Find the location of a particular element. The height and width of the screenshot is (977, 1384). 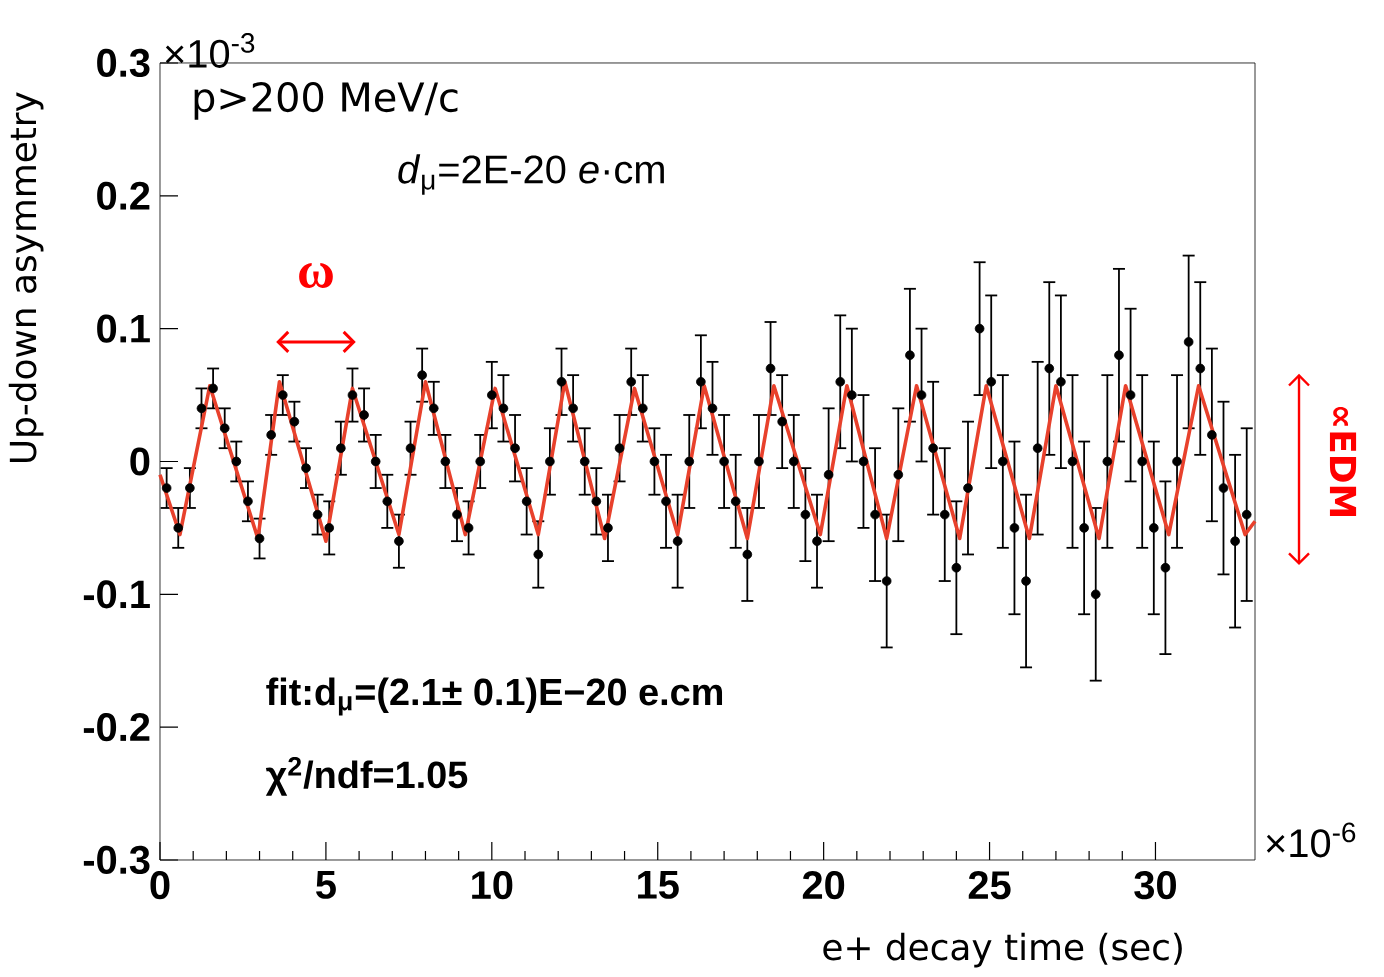

annotation: fit:d$_{μ}$=(2.1± 0.1)E−20 e.cm is located at coordinates (494, 696).